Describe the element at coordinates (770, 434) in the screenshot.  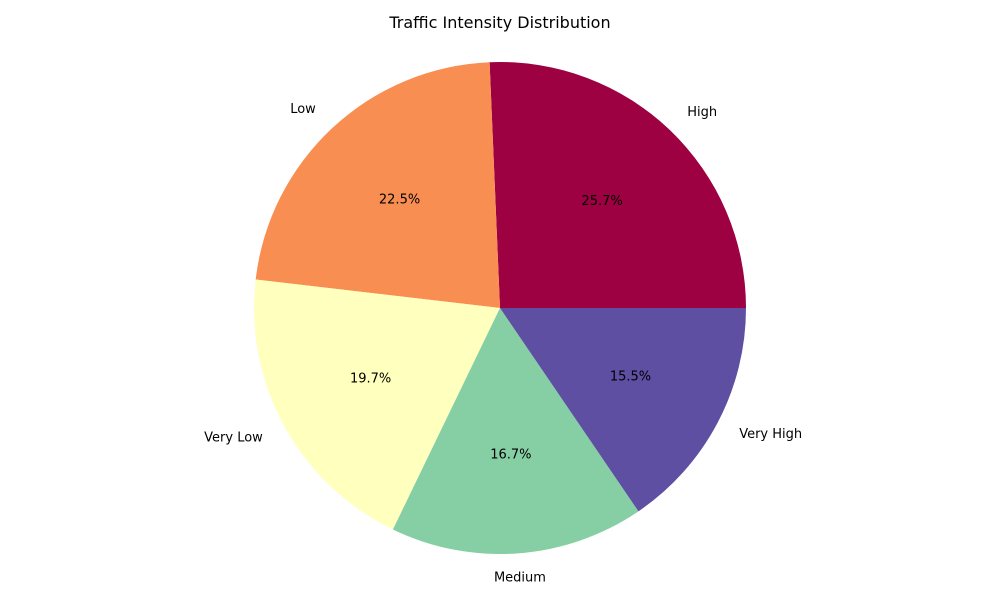
I see `slice-label-very-high: Very High` at that location.